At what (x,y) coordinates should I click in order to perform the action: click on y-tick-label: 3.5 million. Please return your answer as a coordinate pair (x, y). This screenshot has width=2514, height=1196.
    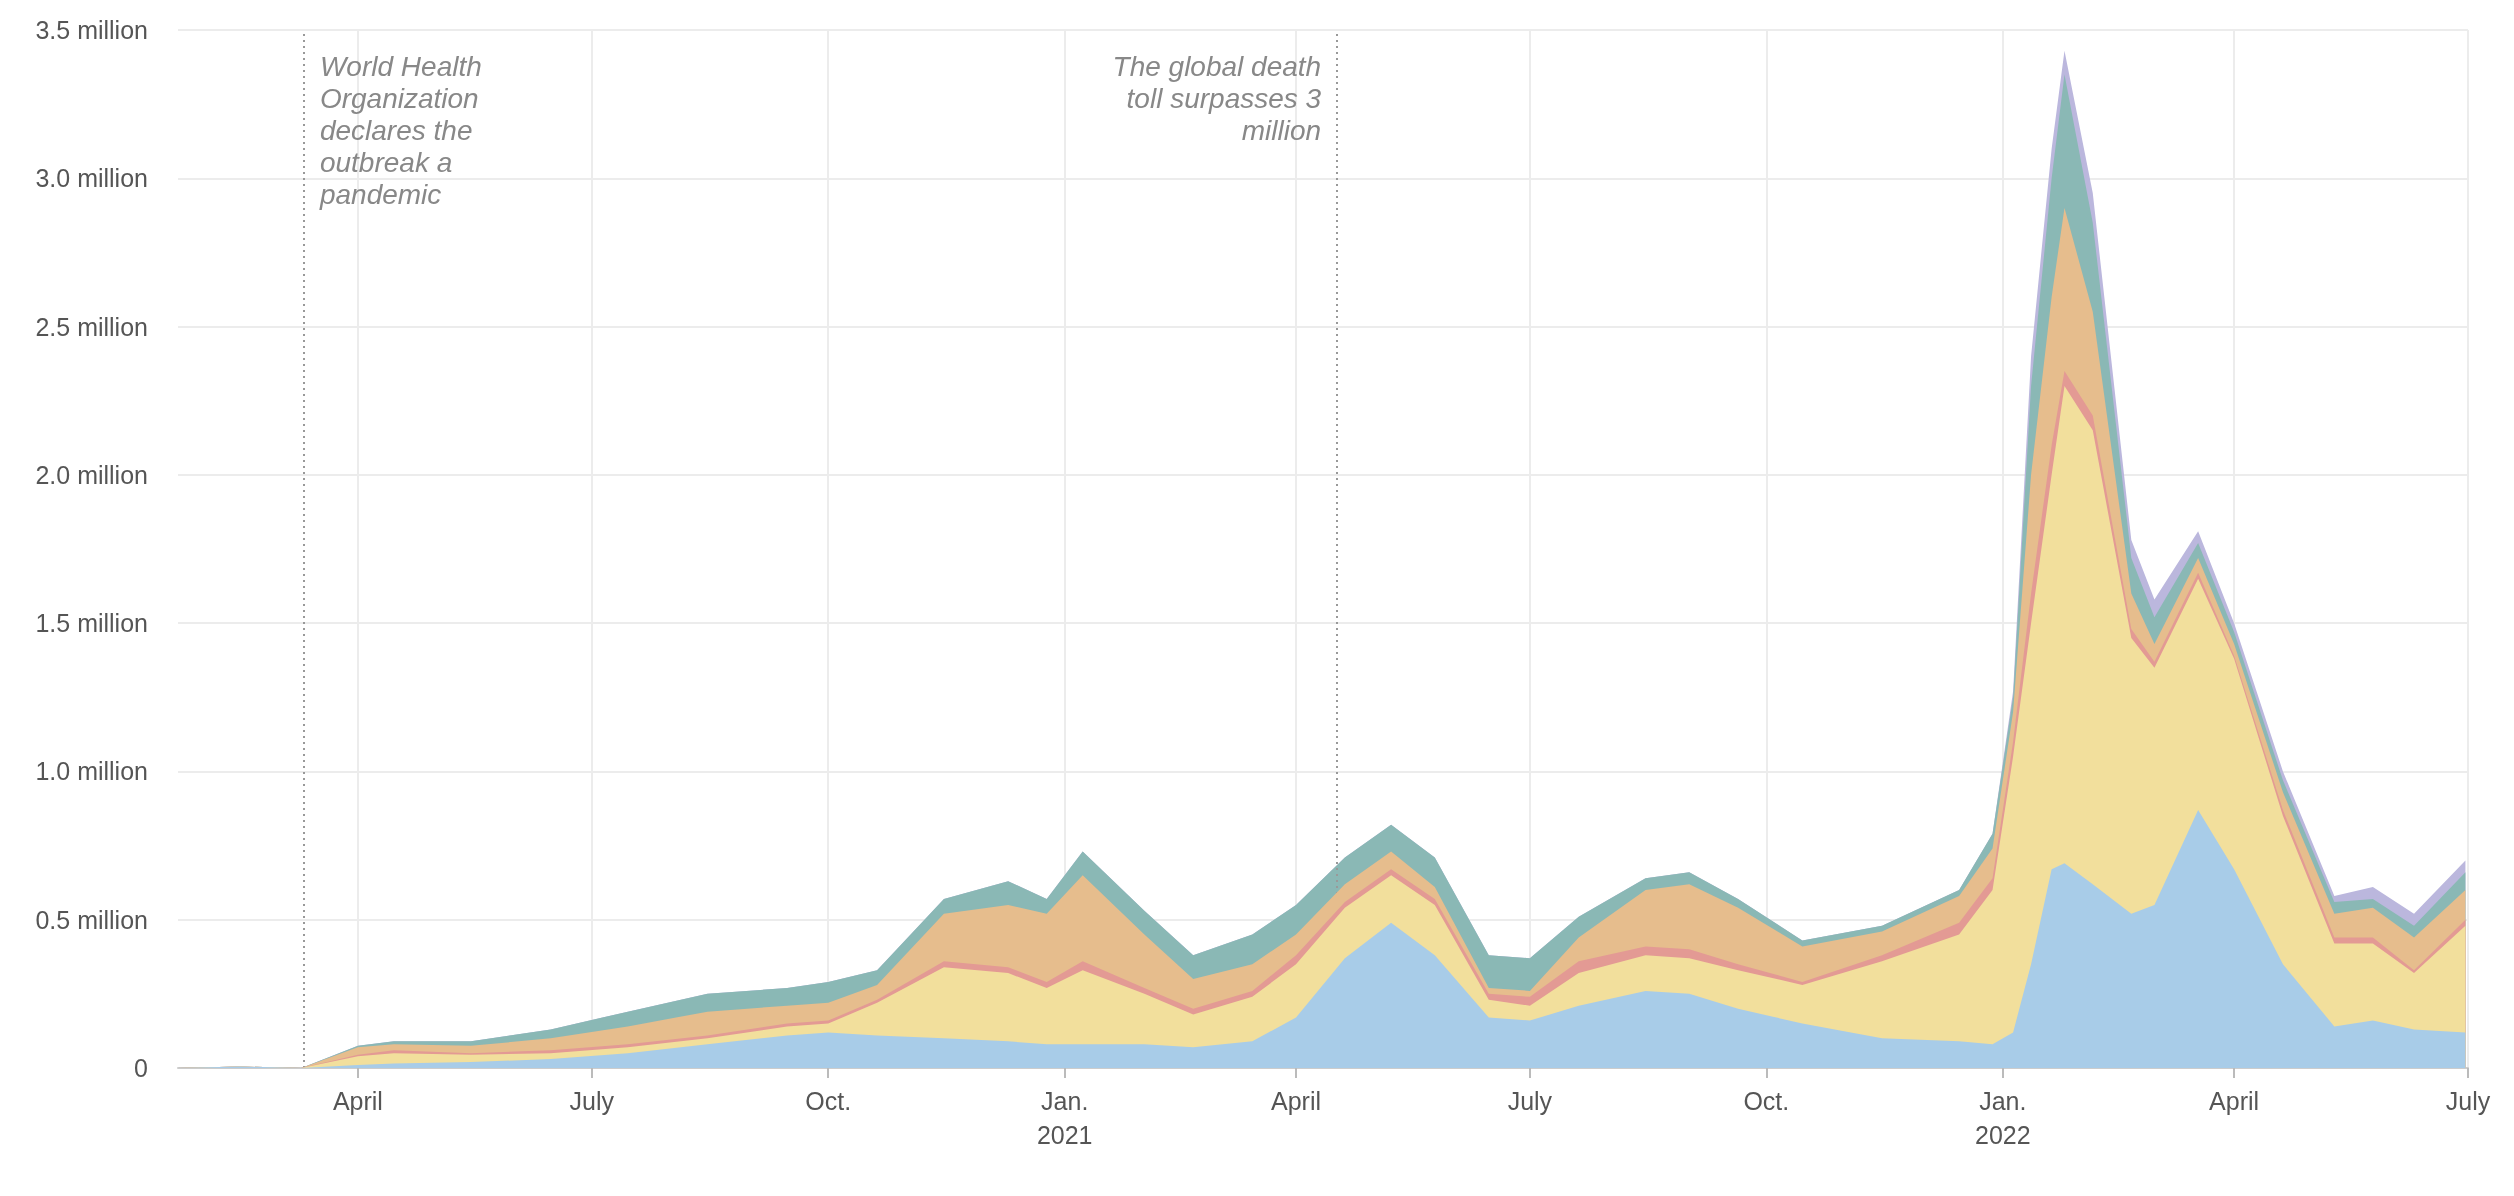
    Looking at the image, I should click on (91, 30).